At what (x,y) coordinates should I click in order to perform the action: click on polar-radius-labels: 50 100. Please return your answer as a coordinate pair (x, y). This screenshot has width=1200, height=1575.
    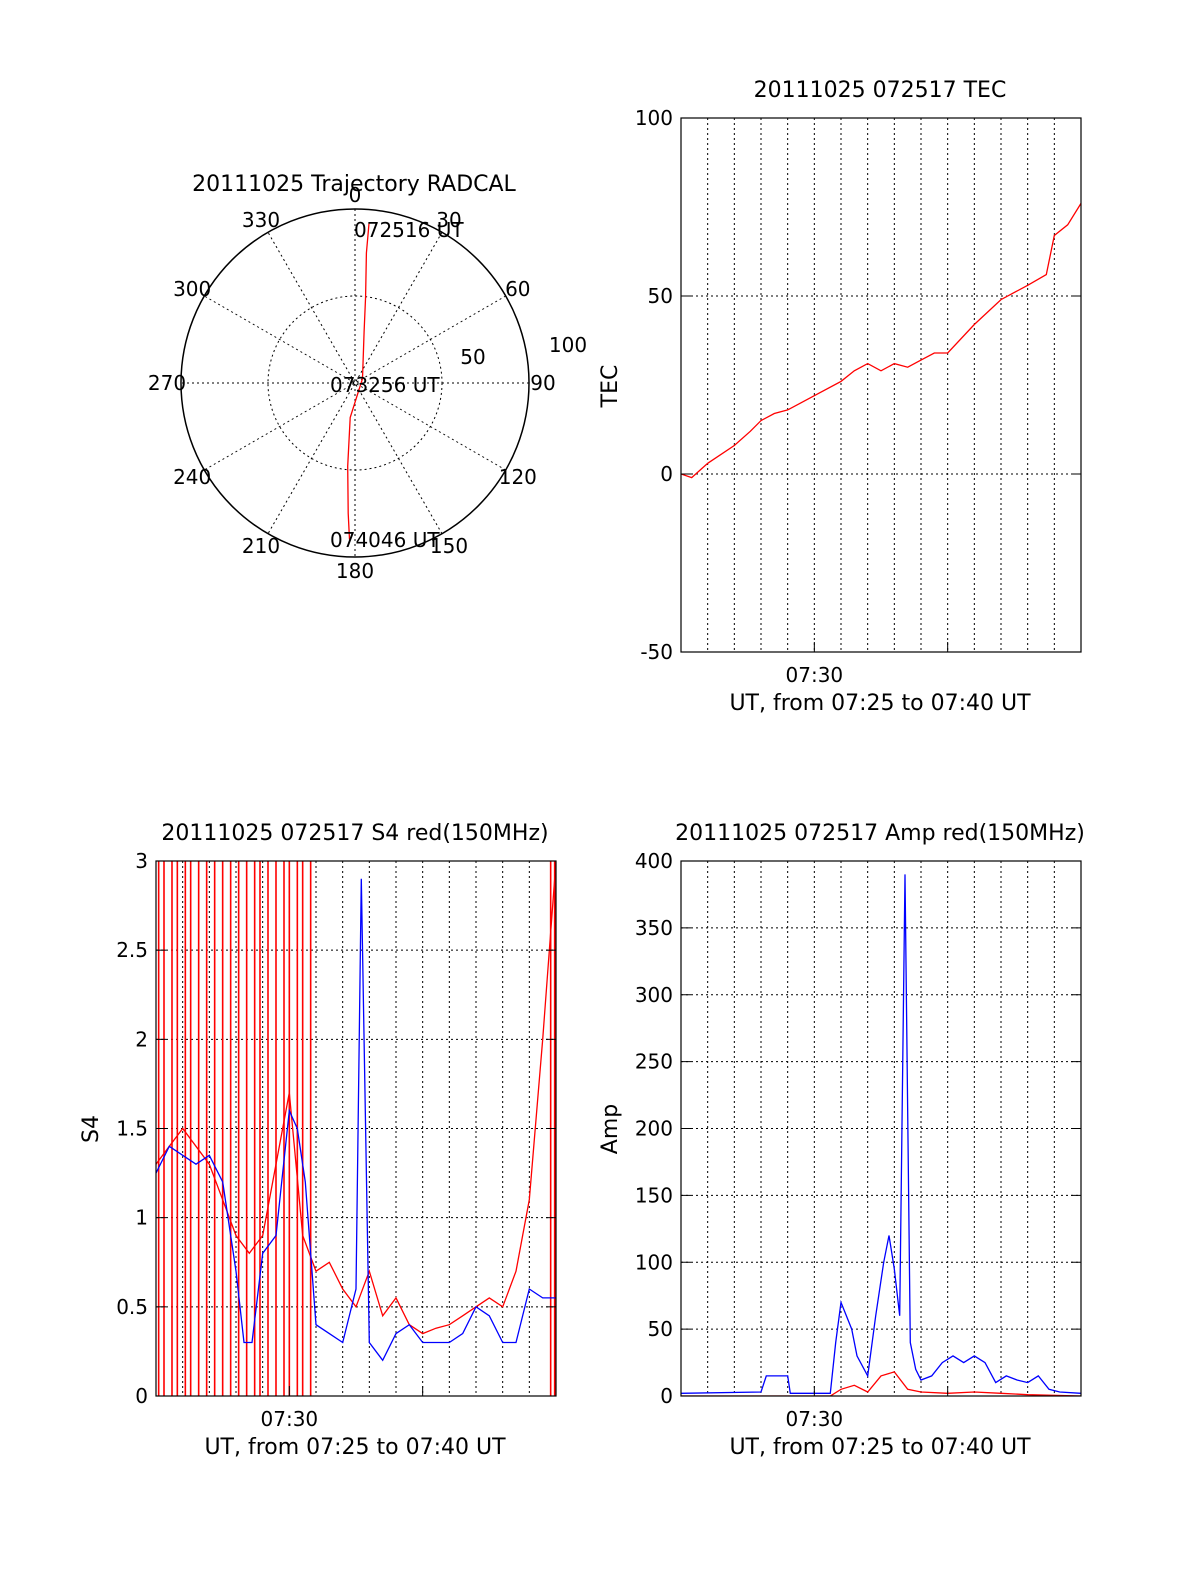
    Looking at the image, I should click on (523, 351).